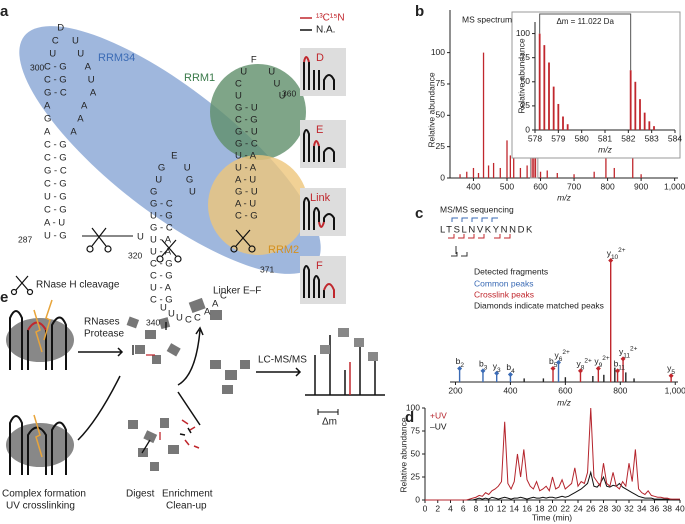 This screenshot has width=685, height=524. What do you see at coordinates (4, 11) in the screenshot?
I see `label: a` at bounding box center [4, 11].